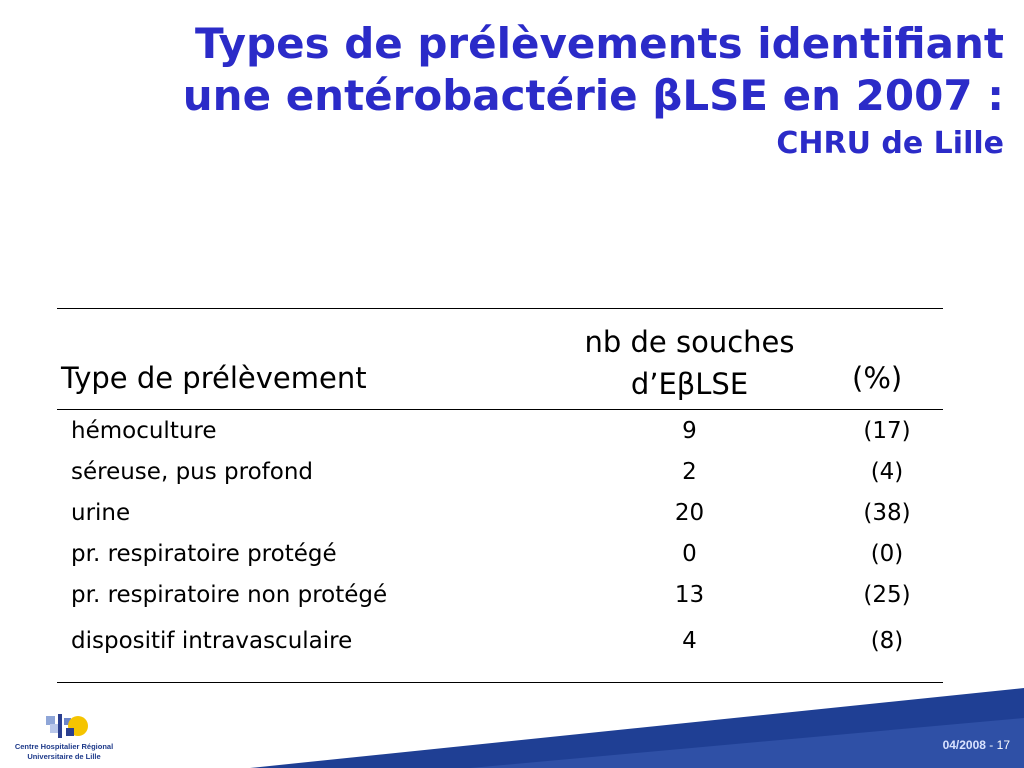 The image size is (1024, 768). Describe the element at coordinates (887, 554) in the screenshot. I see `cell-percent: (0)` at that location.